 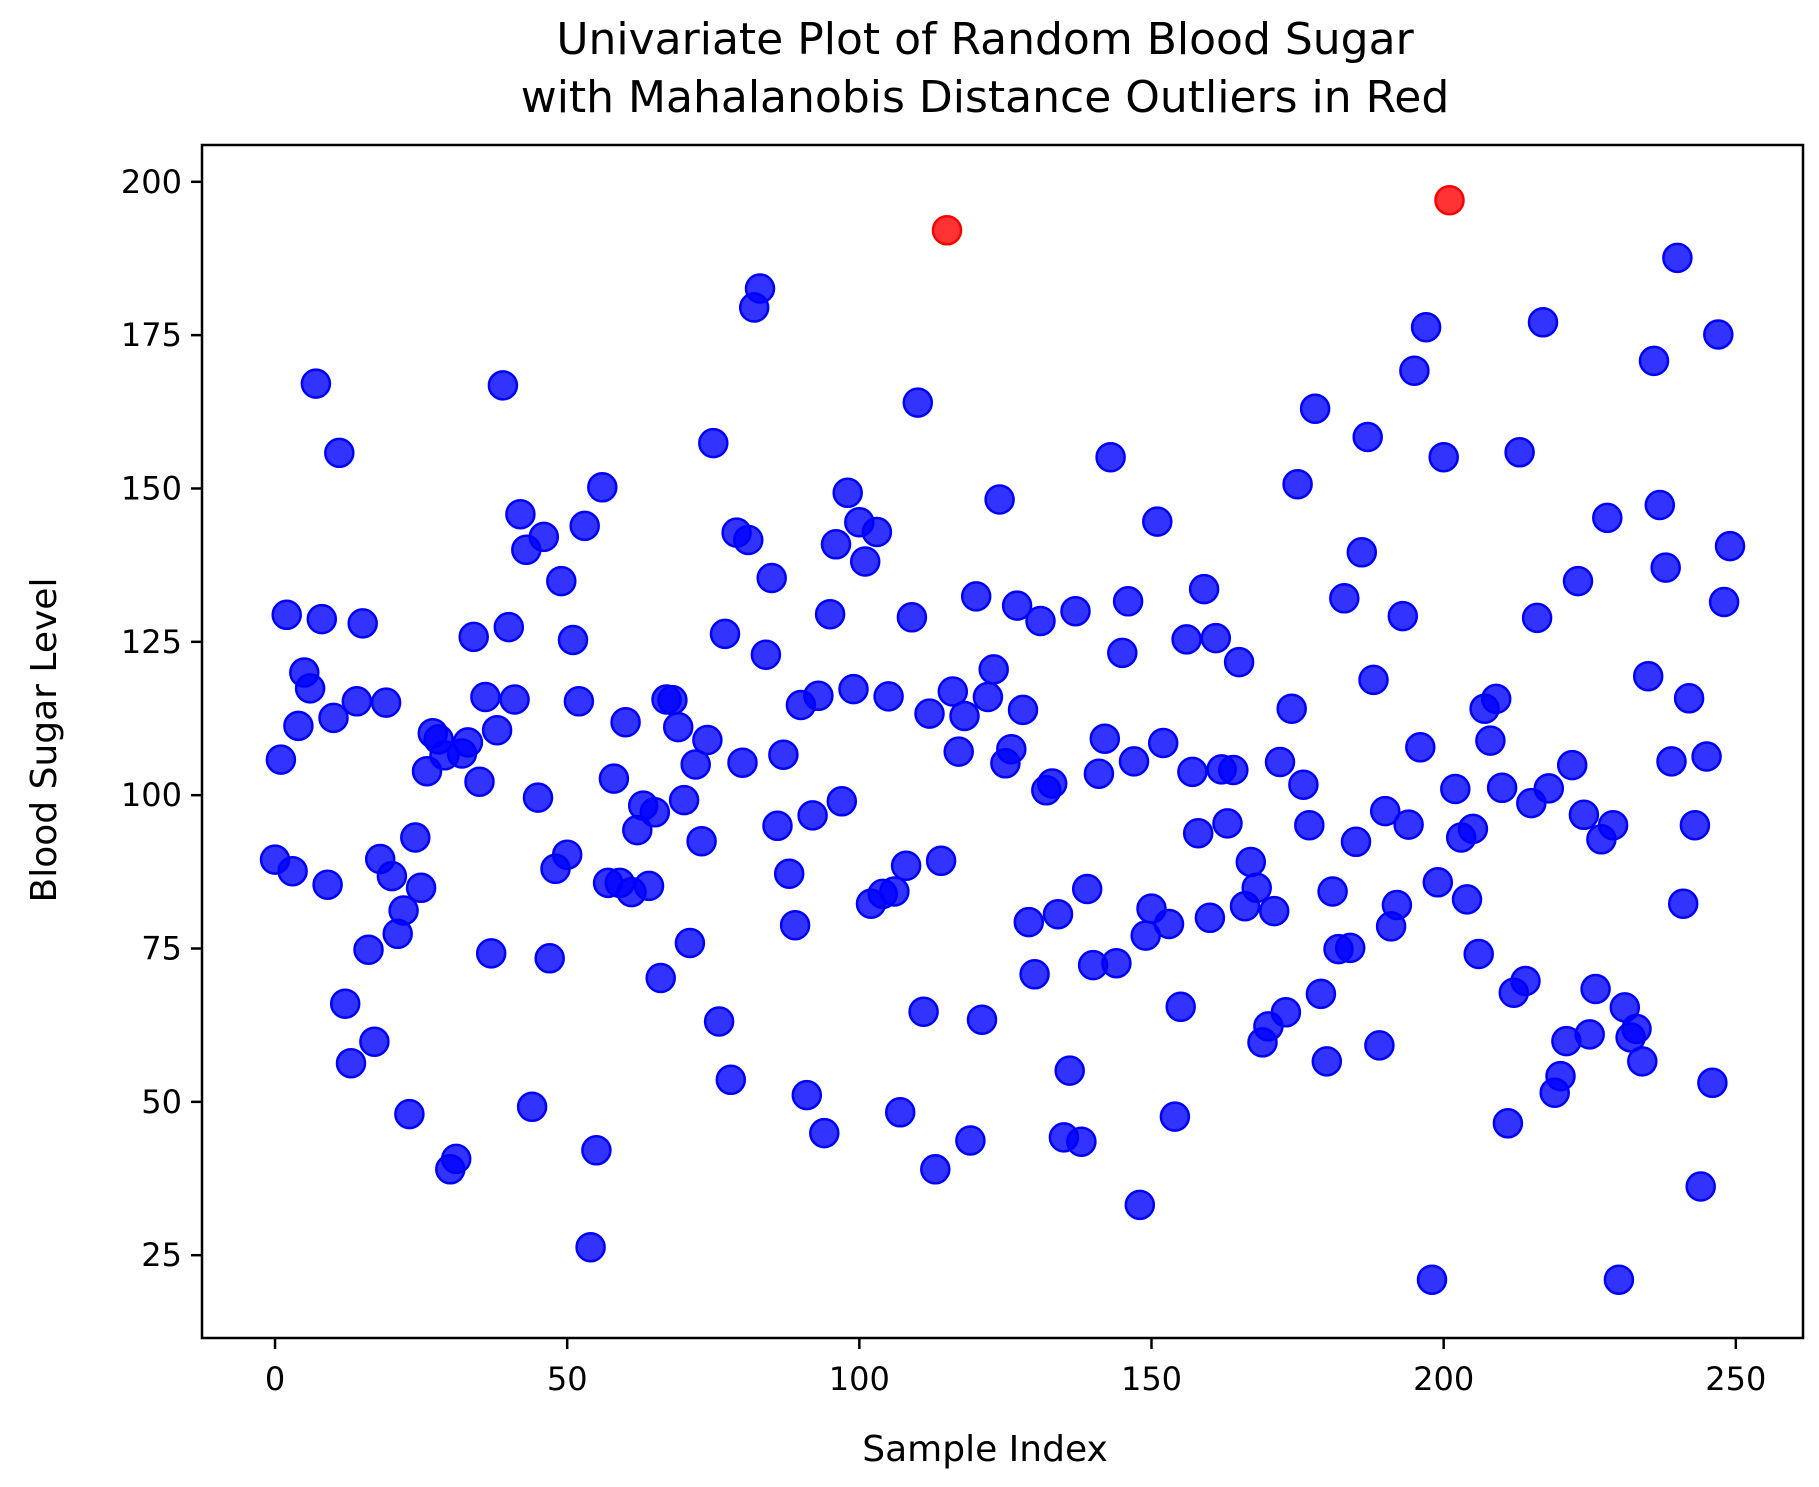 I want to click on y-tick-label: 175, so click(x=151, y=335).